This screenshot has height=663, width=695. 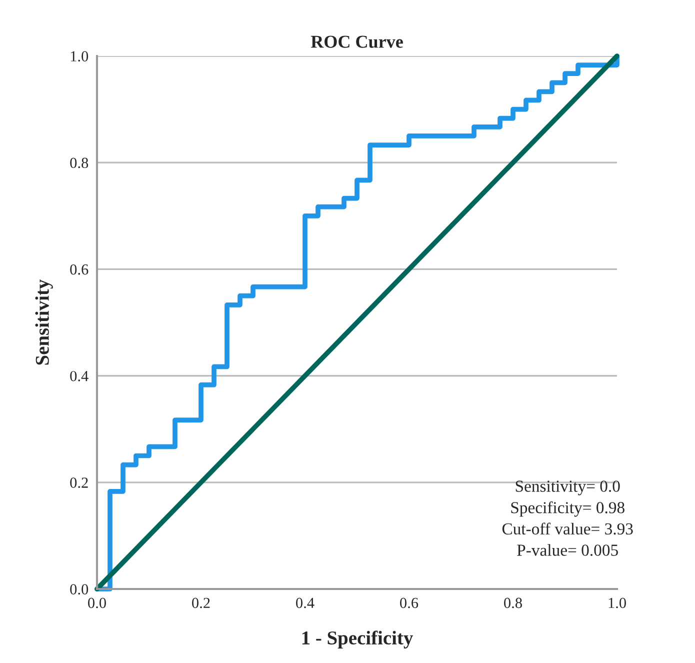 What do you see at coordinates (79, 589) in the screenshot?
I see `y-tick-label: 0.0` at bounding box center [79, 589].